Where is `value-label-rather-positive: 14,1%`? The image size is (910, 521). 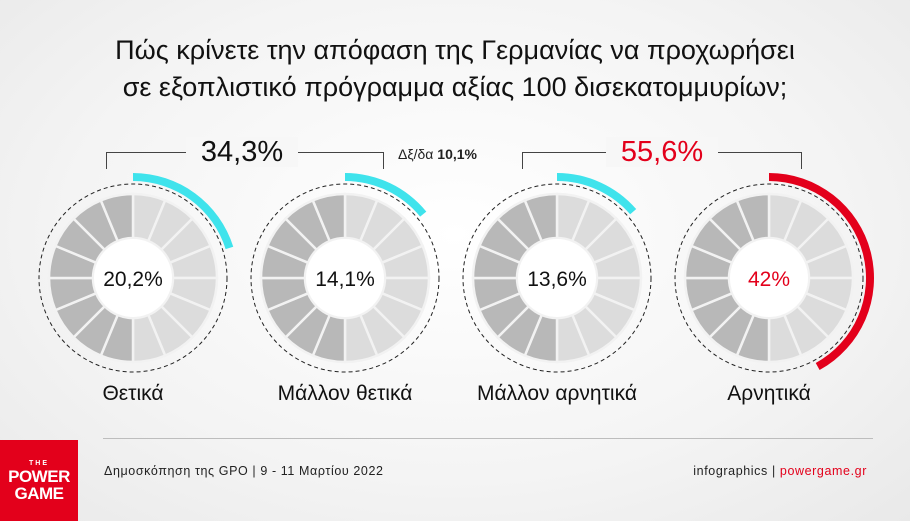
value-label-rather-positive: 14,1% is located at coordinates (345, 279).